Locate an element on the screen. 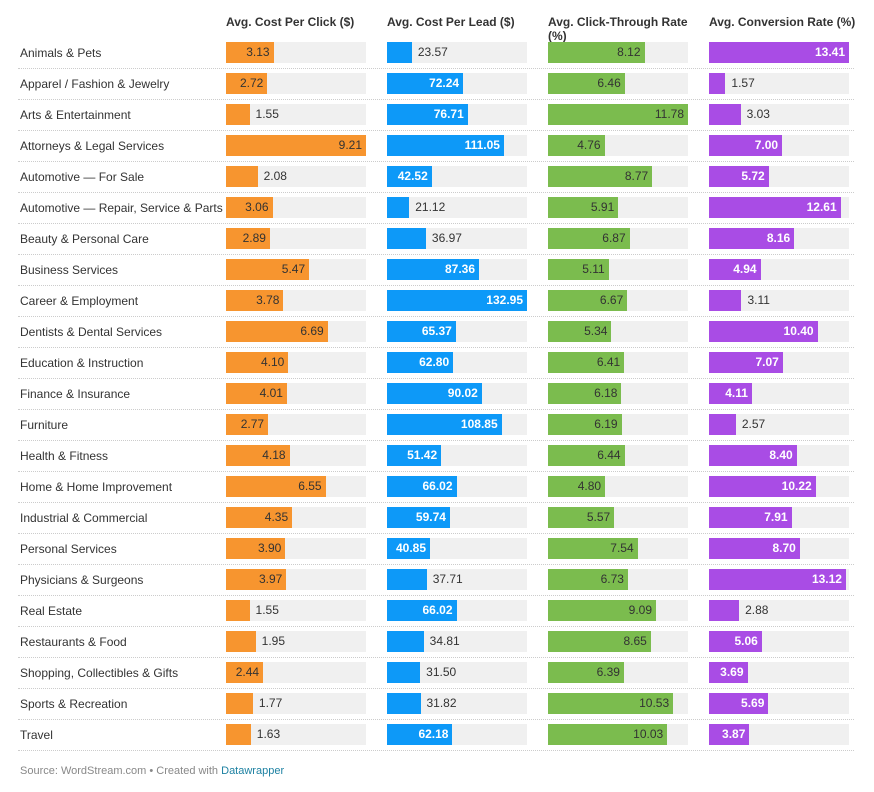 This screenshot has width=874, height=792. value-label: 3.78 is located at coordinates (268, 300).